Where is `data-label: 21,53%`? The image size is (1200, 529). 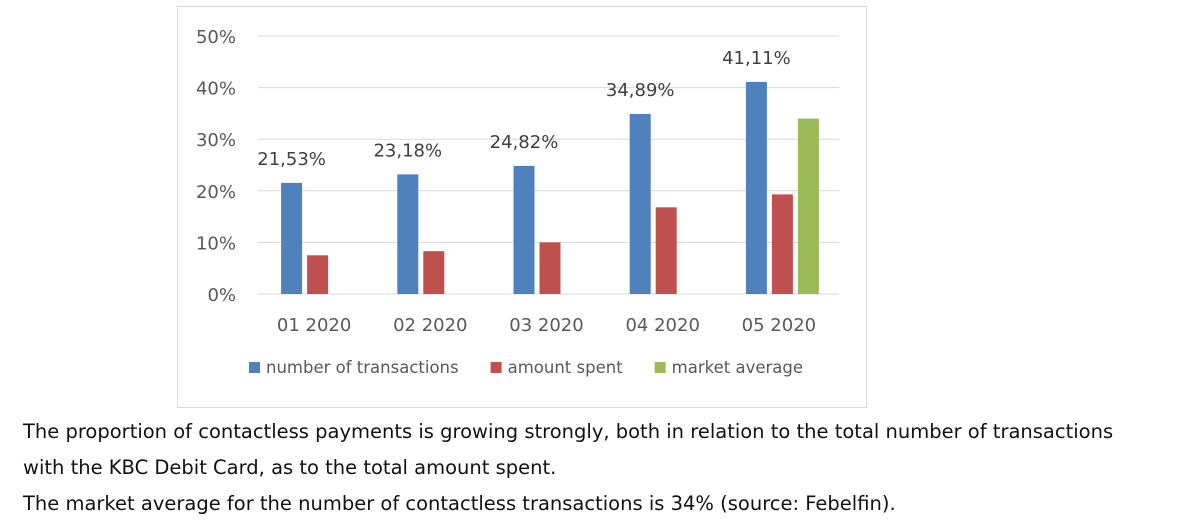
data-label: 21,53% is located at coordinates (291, 159).